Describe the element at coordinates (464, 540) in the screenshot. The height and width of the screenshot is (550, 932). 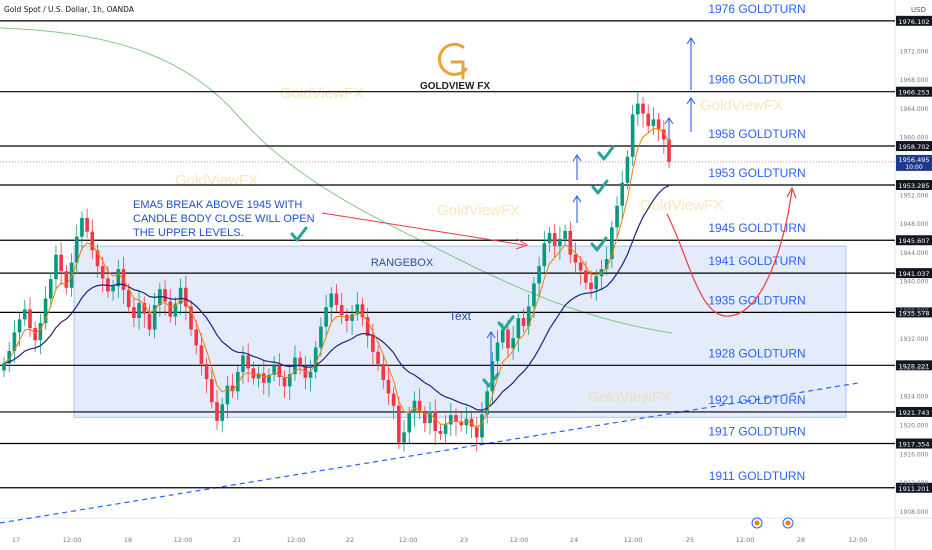
I see `time-label-8: 23` at that location.